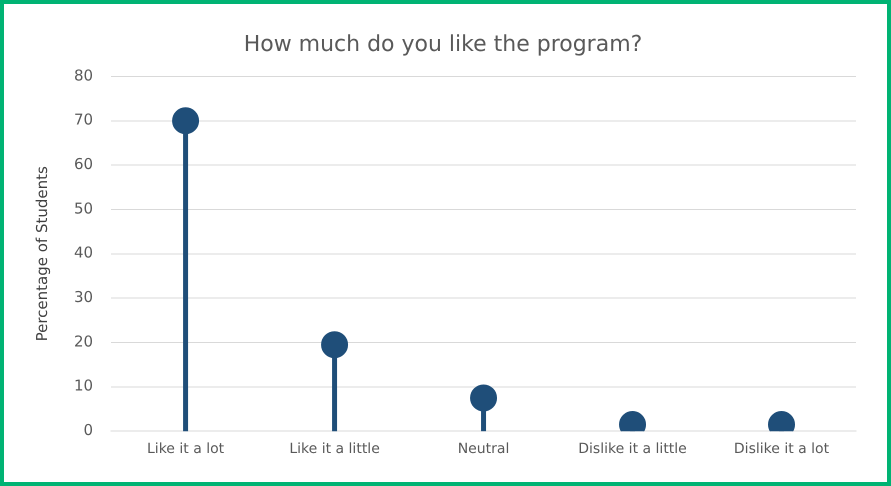 The image size is (891, 486). I want to click on y-tick-label: 10, so click(84, 385).